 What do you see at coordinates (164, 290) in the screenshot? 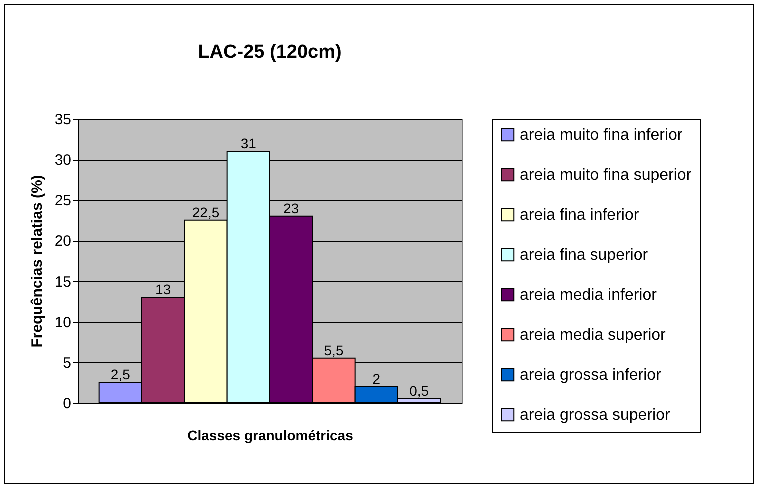
I see `data-label: 13` at bounding box center [164, 290].